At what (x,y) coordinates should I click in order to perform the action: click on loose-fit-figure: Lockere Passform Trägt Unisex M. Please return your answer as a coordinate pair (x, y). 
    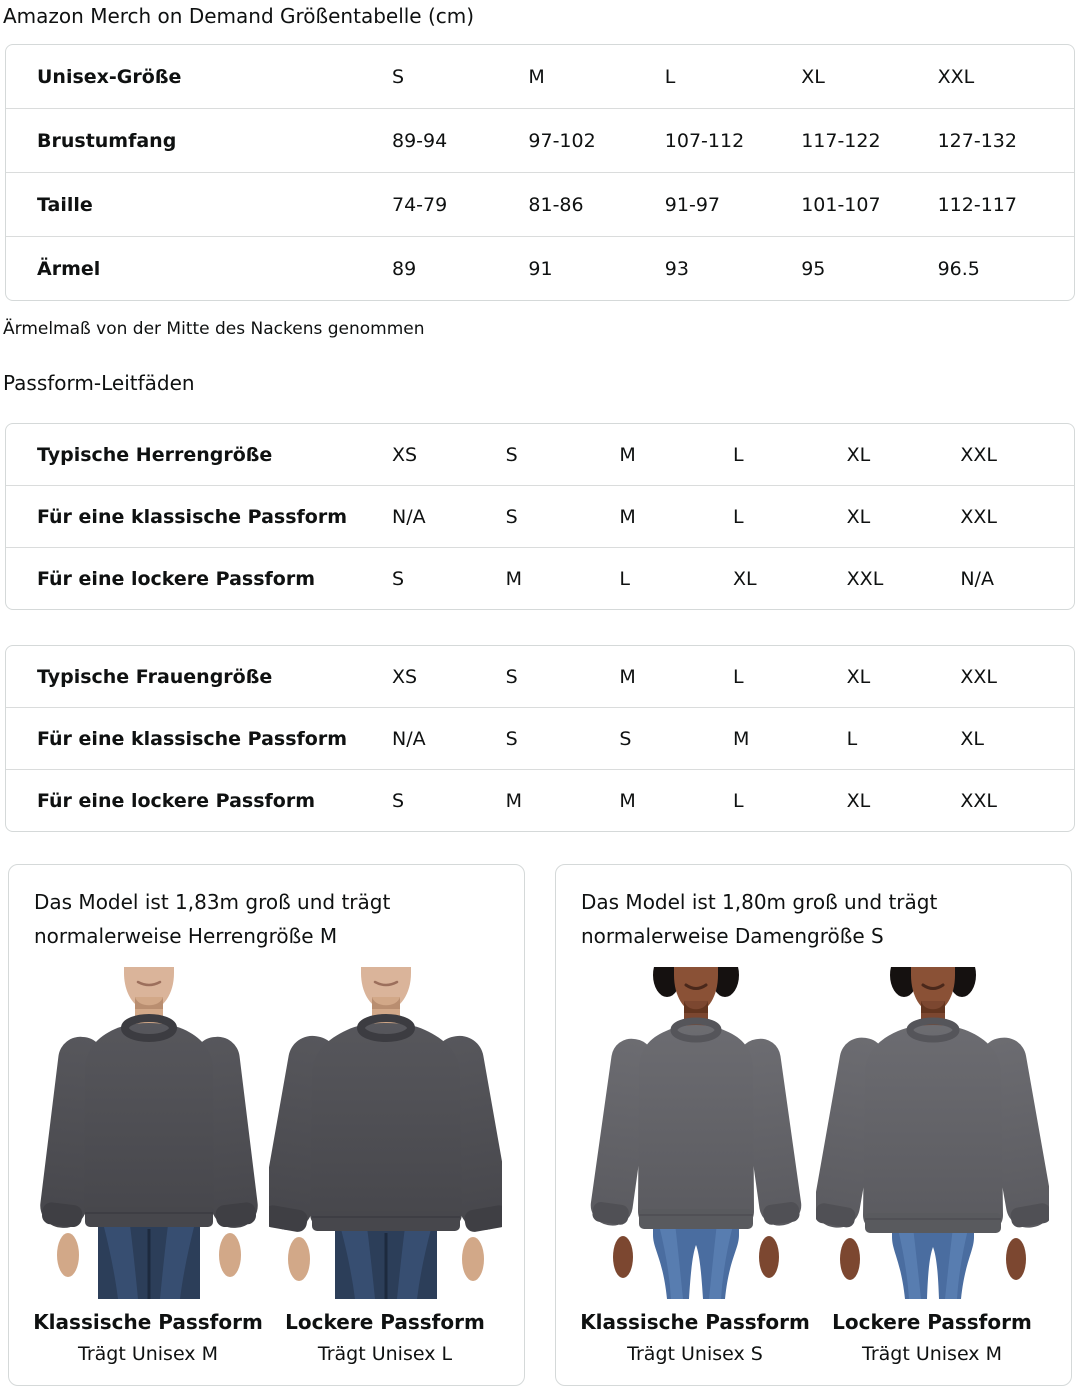
    Looking at the image, I should click on (932, 1169).